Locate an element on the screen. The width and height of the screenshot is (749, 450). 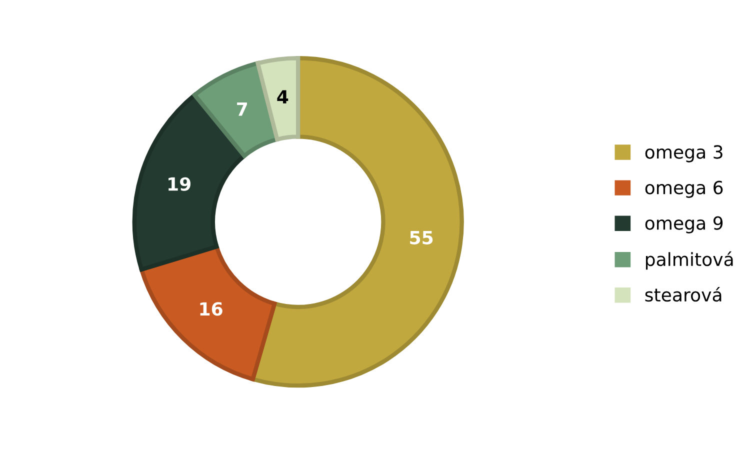
data-label: 16 is located at coordinates (211, 309).